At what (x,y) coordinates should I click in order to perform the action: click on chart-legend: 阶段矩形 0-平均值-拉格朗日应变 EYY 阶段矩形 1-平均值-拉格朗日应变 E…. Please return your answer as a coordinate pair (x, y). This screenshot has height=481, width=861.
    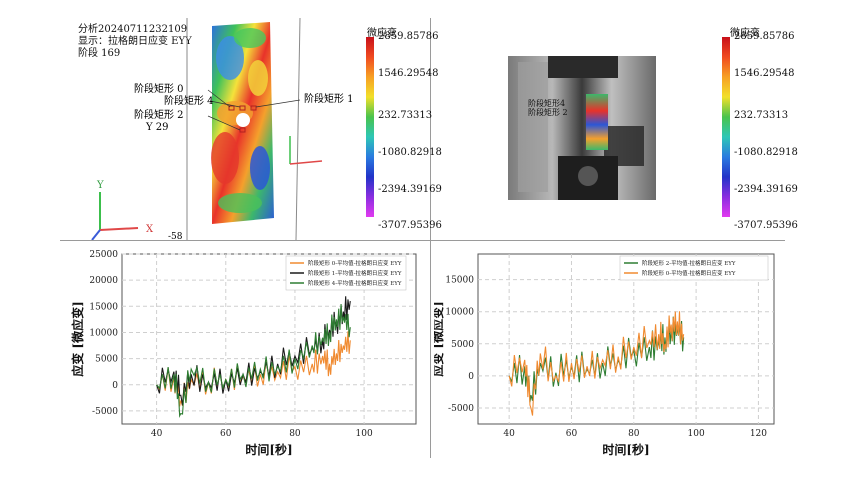
    Looking at the image, I should click on (346, 273).